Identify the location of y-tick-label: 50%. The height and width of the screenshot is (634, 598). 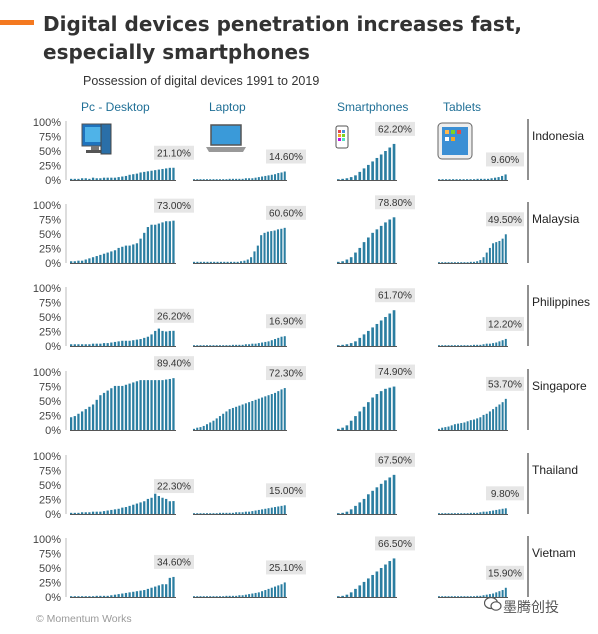
(50, 486).